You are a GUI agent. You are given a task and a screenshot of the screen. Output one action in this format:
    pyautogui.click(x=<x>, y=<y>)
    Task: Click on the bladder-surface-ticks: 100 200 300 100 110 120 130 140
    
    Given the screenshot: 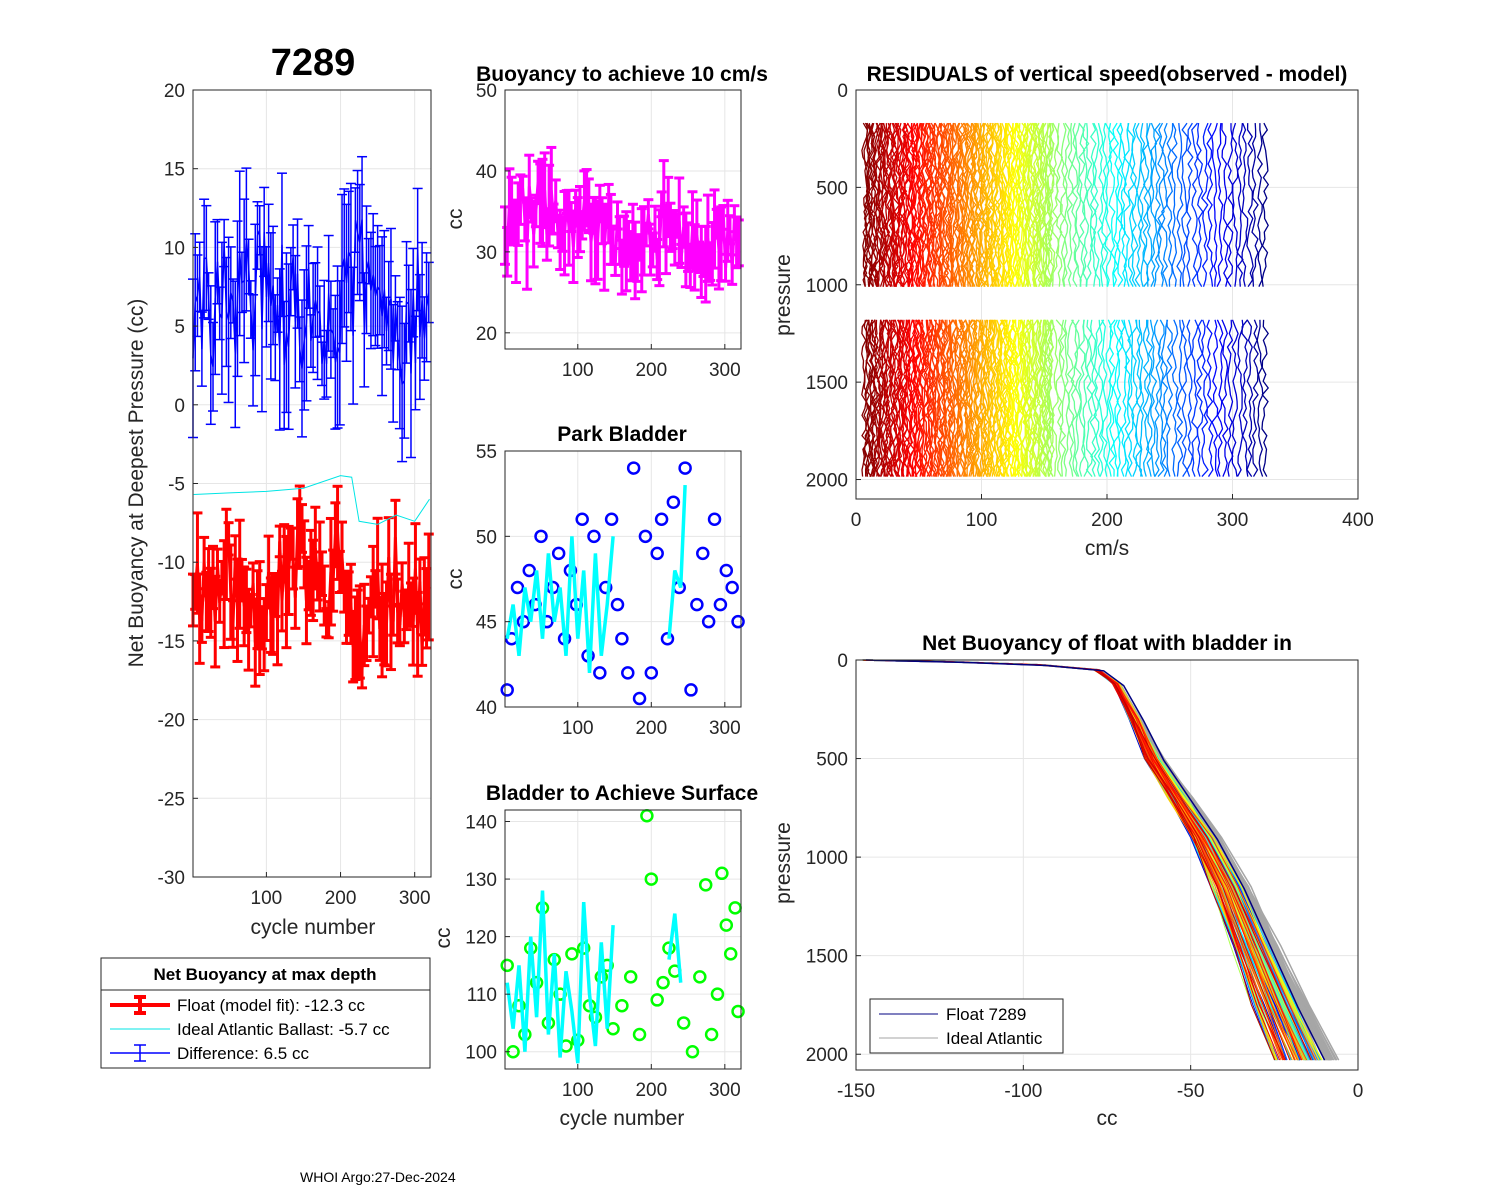 What is the action you would take?
    pyautogui.click(x=602, y=957)
    